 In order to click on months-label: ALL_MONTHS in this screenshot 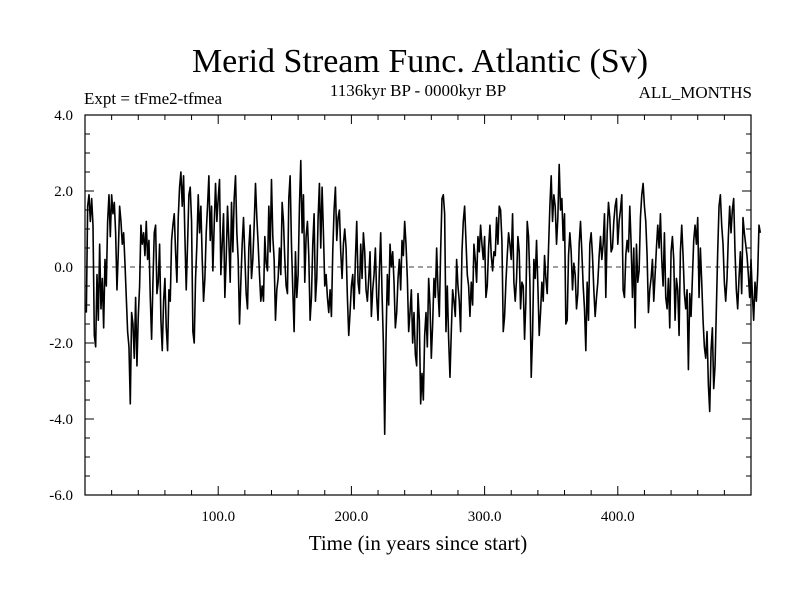, I will do `click(695, 92)`.